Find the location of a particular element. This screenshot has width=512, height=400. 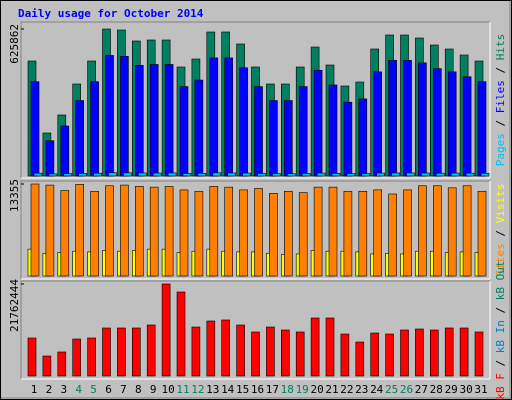

legend-entry: kB In is located at coordinates (500, 336).